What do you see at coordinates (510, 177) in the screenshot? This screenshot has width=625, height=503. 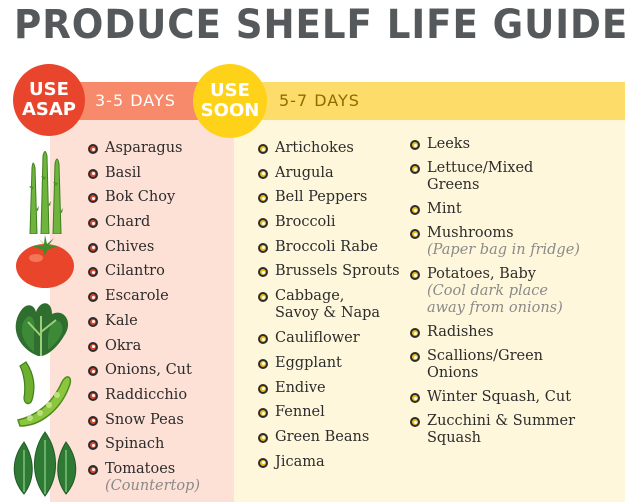 I see `list-item: Lettuce/Mixed Greens` at bounding box center [510, 177].